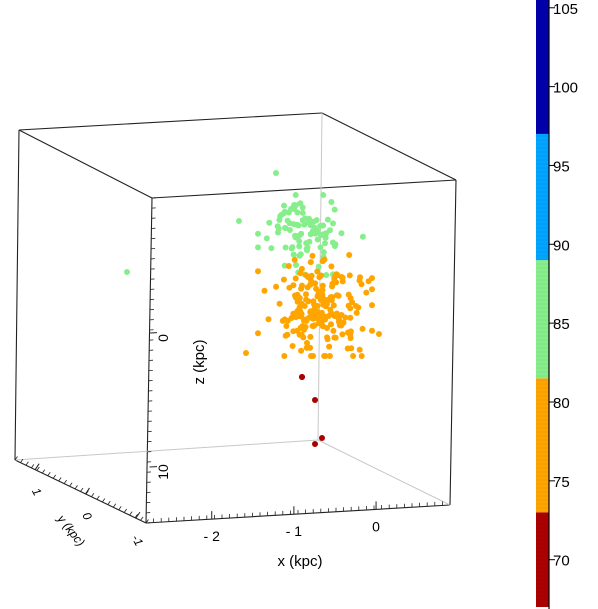 The width and height of the screenshot is (598, 609). I want to click on y-tick-label: 0, so click(87, 516).